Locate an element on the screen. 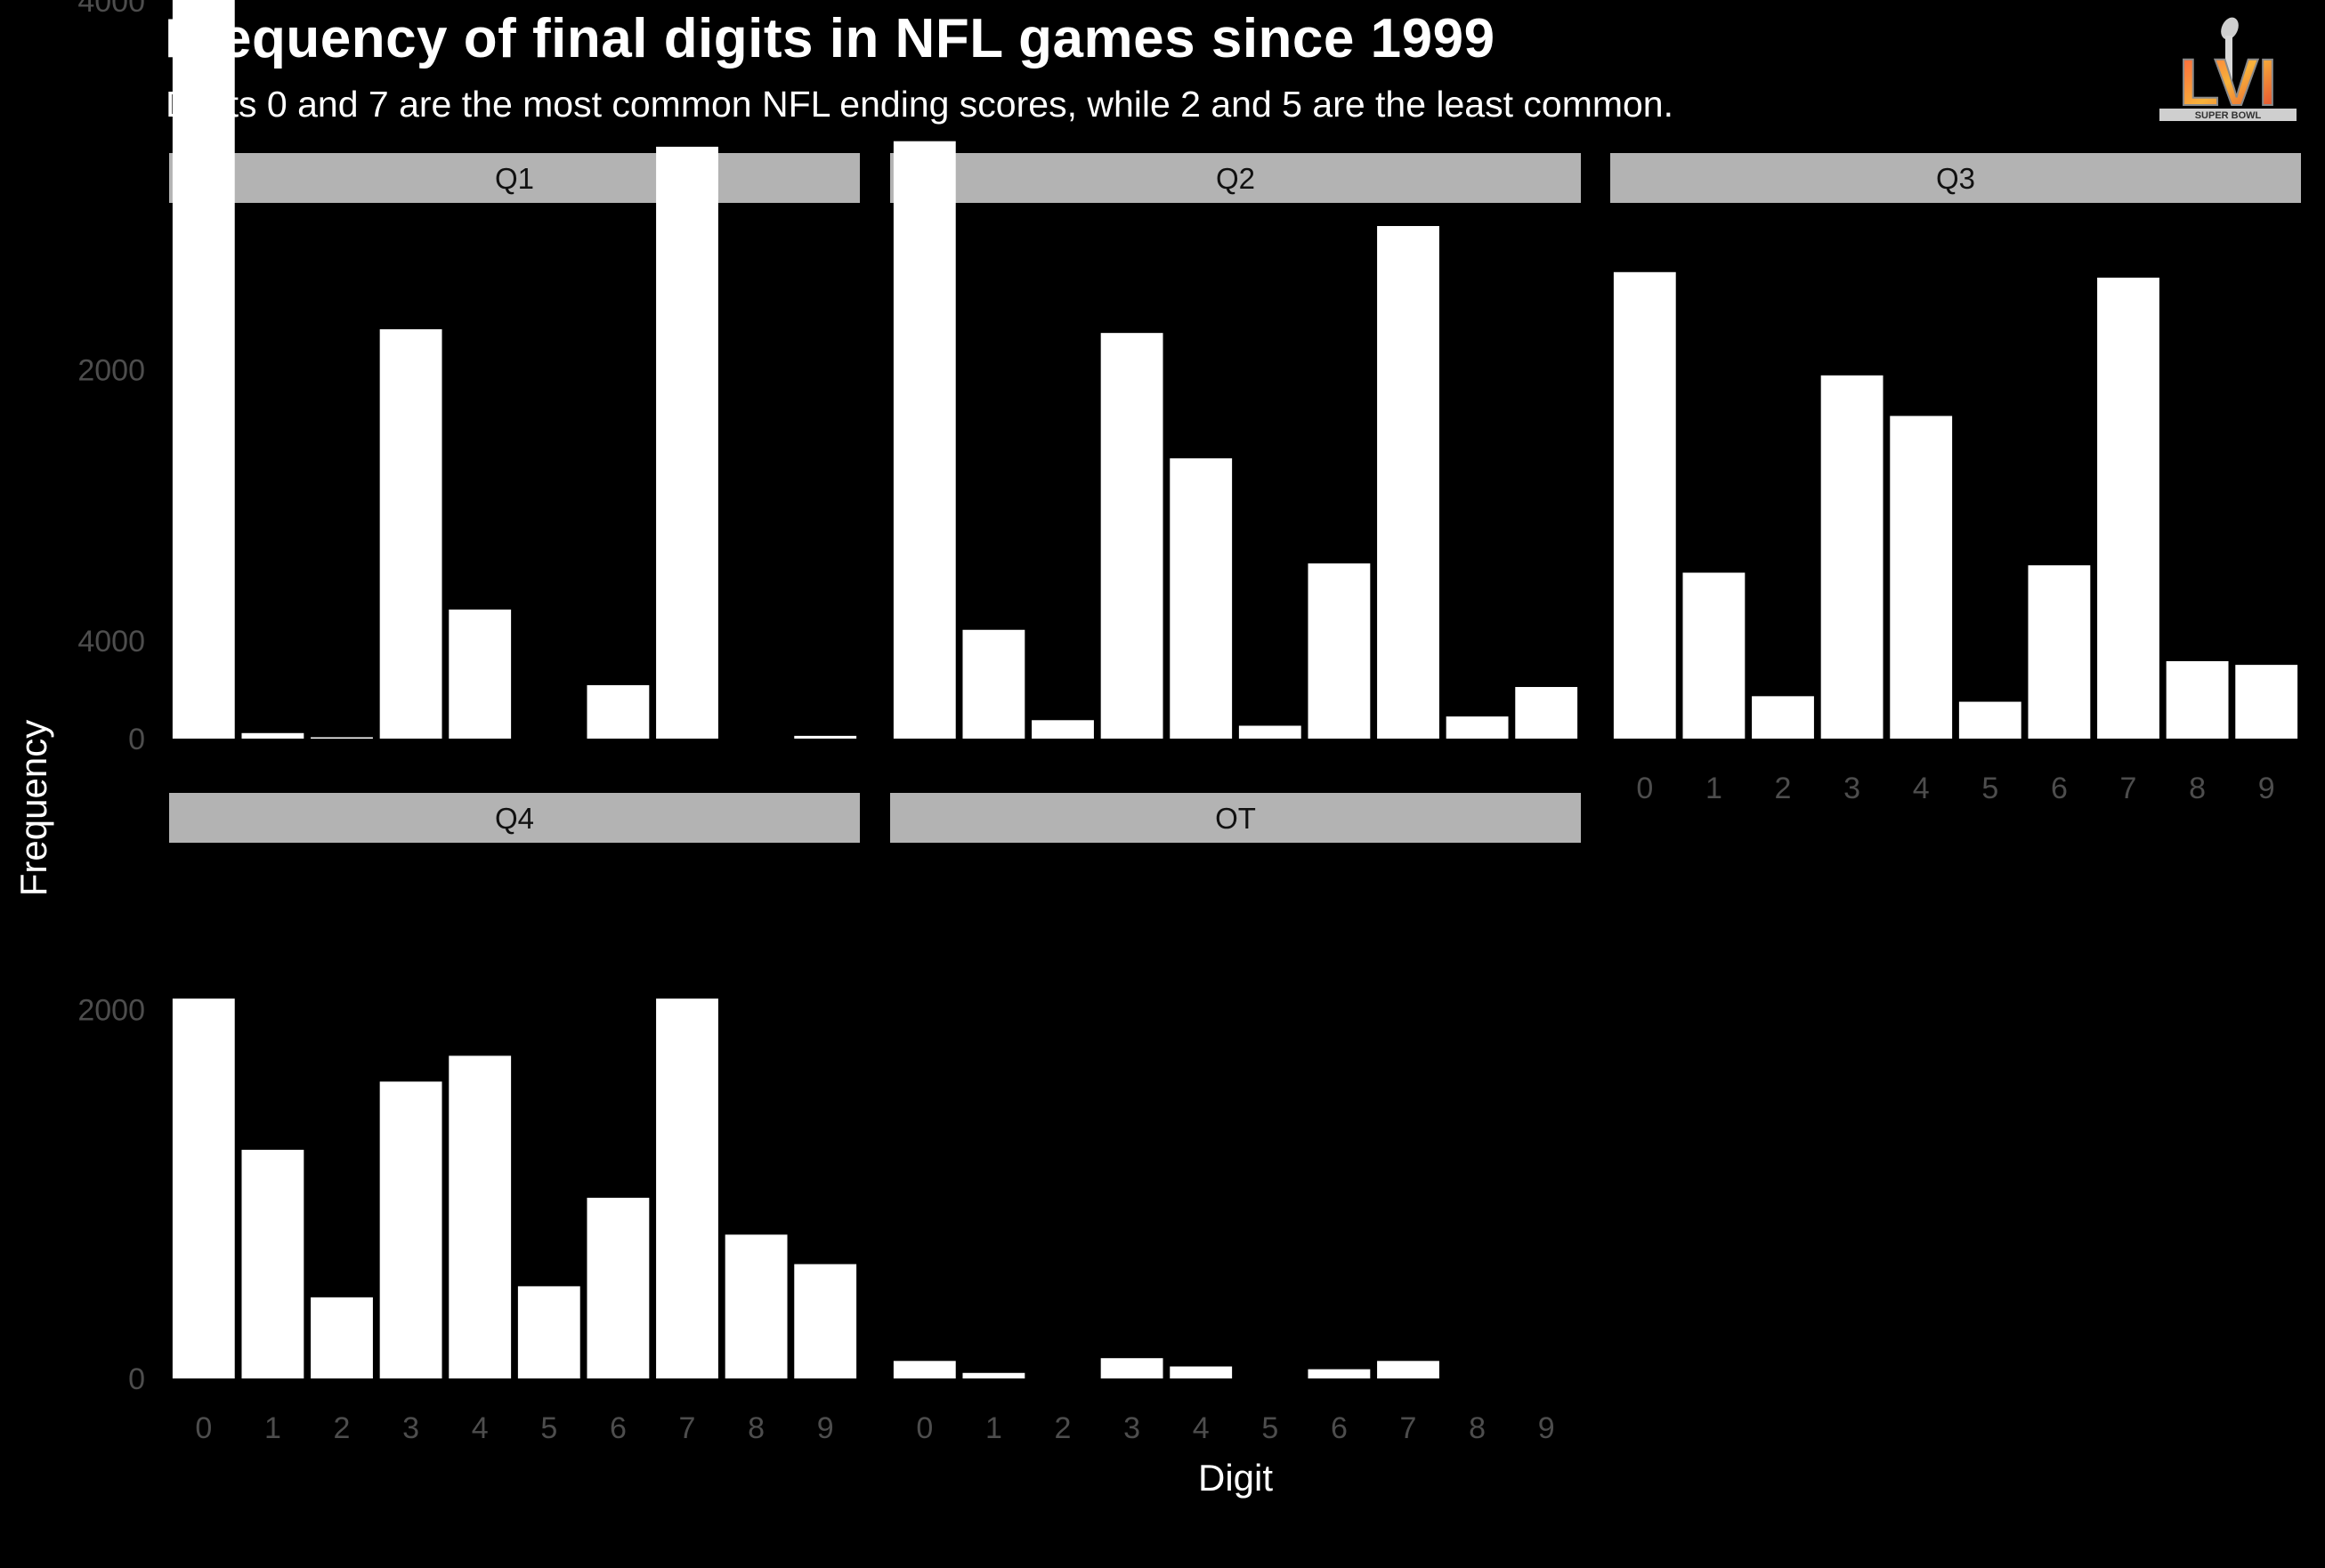 Image resolution: width=2325 pixels, height=1568 pixels. strip-label-q1: Q1 is located at coordinates (514, 178).